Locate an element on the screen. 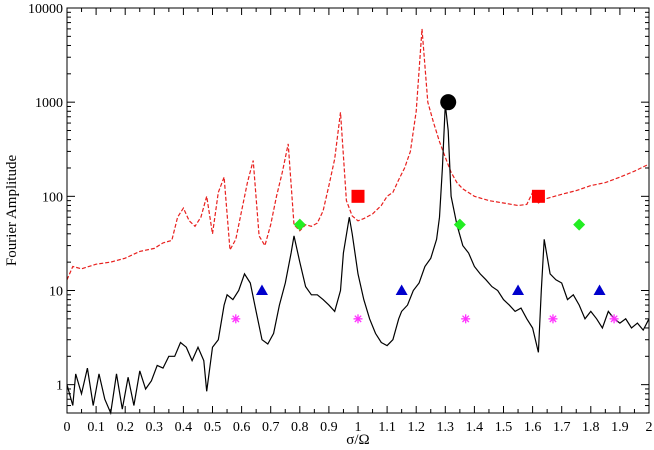  y-tick-label: 1 is located at coordinates (59, 386).